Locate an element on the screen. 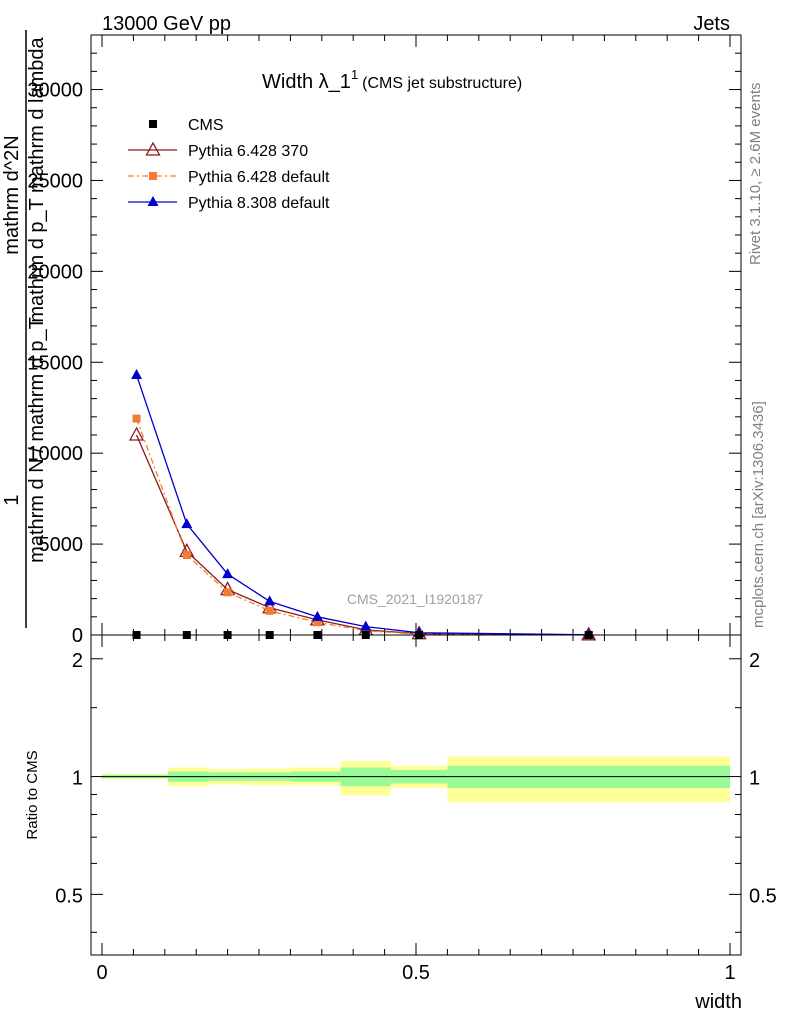  legend-entry: Pythia 8.308 default is located at coordinates (229, 203).